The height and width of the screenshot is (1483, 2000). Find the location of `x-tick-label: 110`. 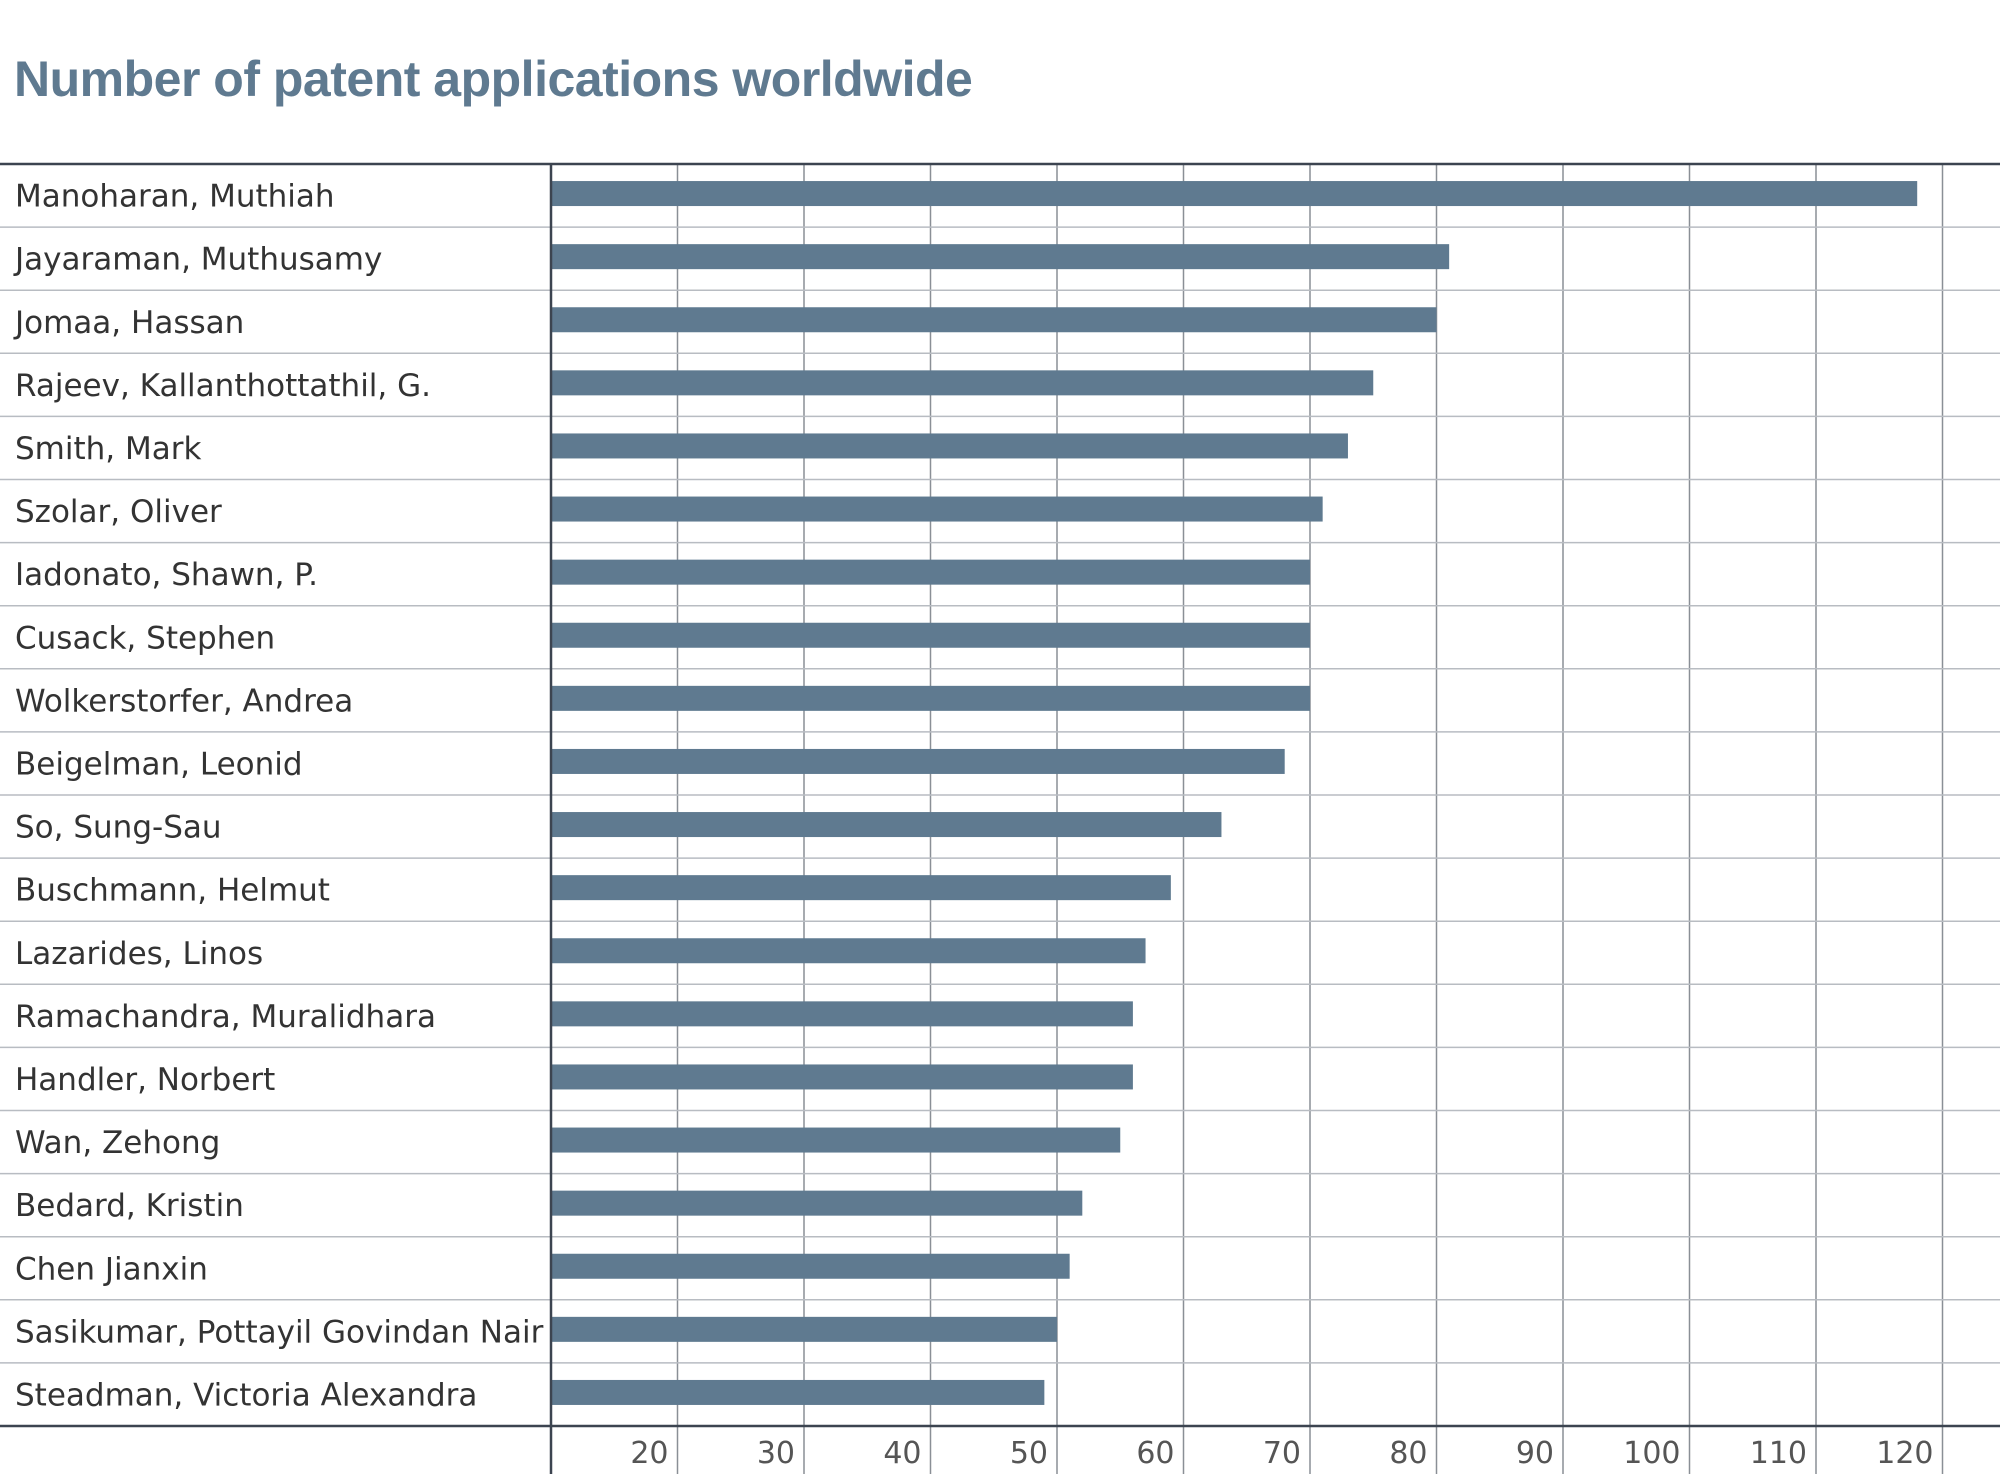

x-tick-label: 110 is located at coordinates (1778, 1453).